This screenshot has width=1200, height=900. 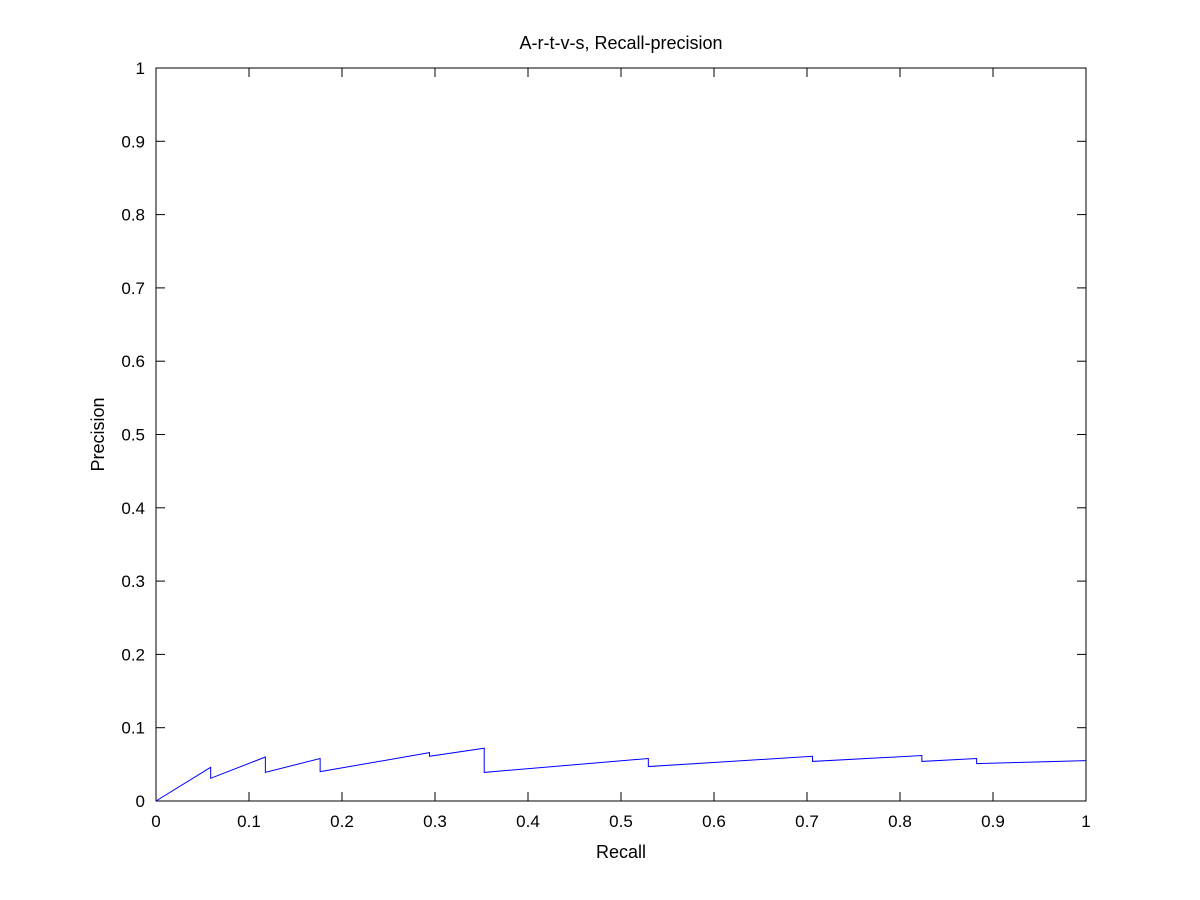 I want to click on y-tick-label: 0.6, so click(x=133, y=361).